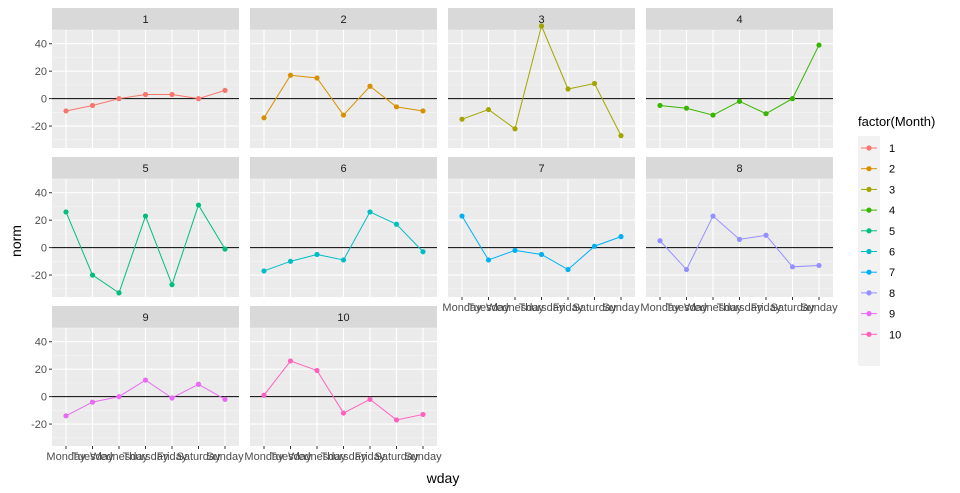  What do you see at coordinates (878, 253) in the screenshot?
I see `legend-item-6: 6` at bounding box center [878, 253].